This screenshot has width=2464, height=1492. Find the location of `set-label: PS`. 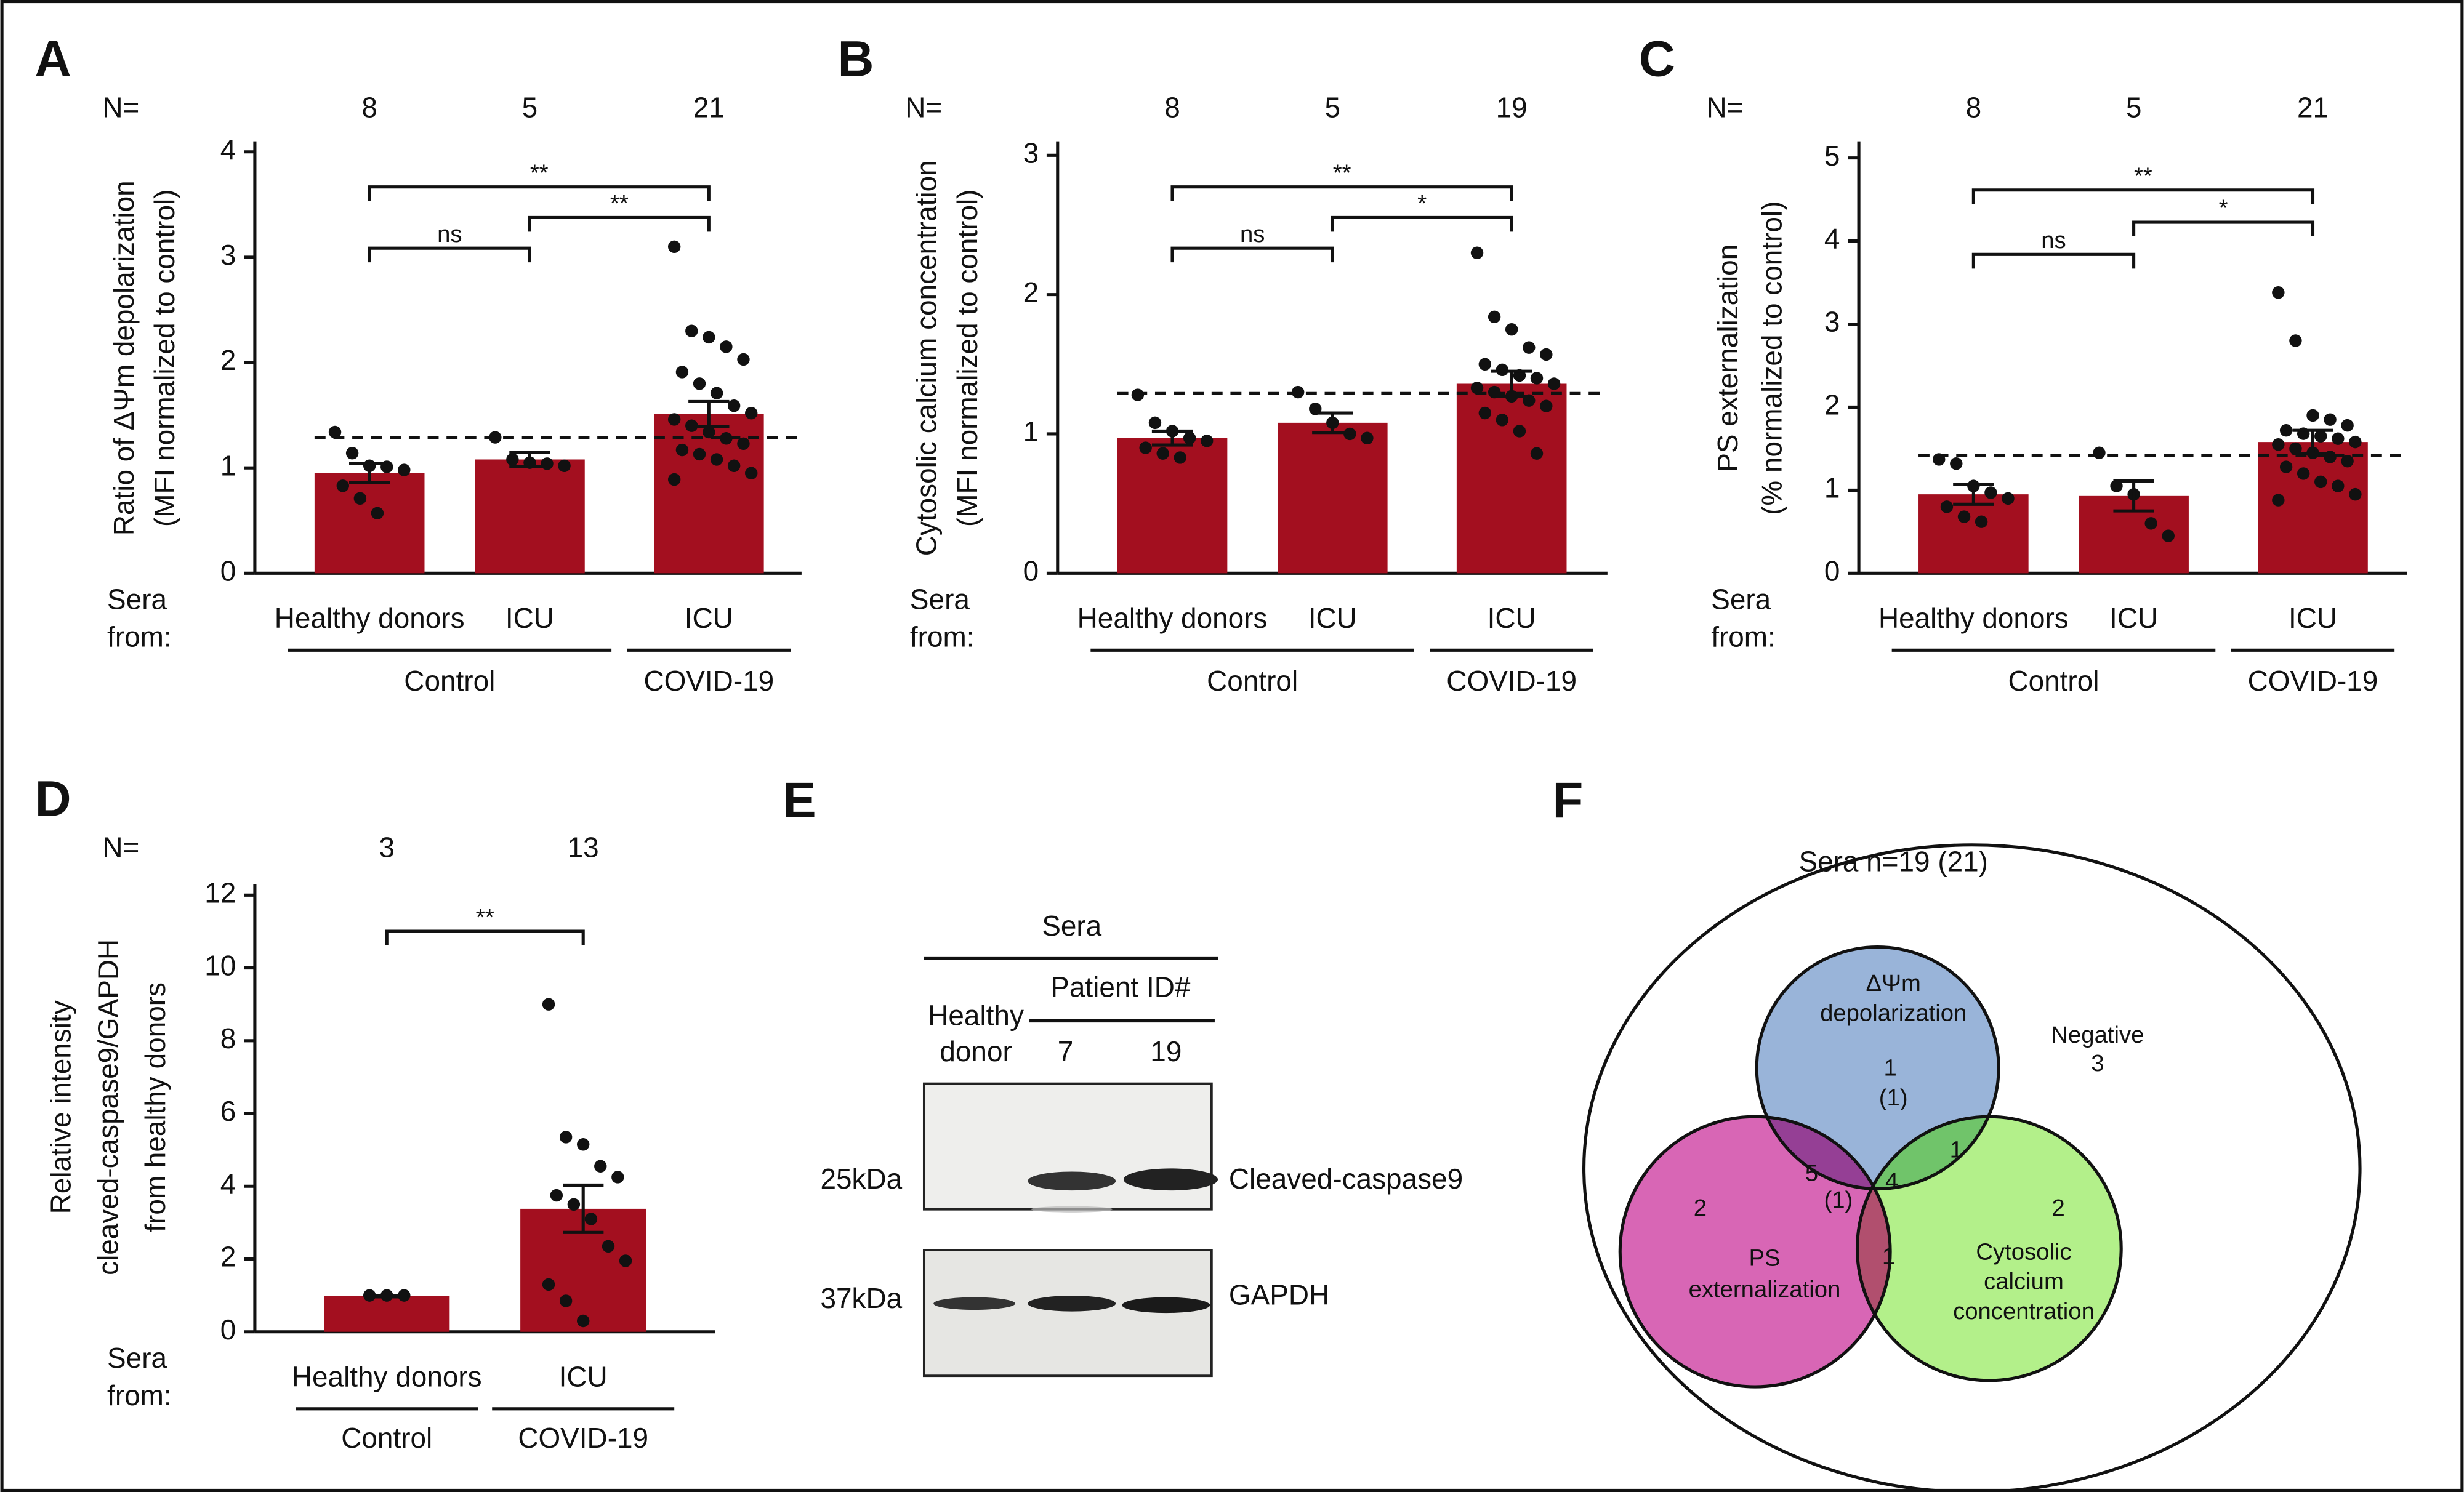

set-label: PS is located at coordinates (1764, 1258).